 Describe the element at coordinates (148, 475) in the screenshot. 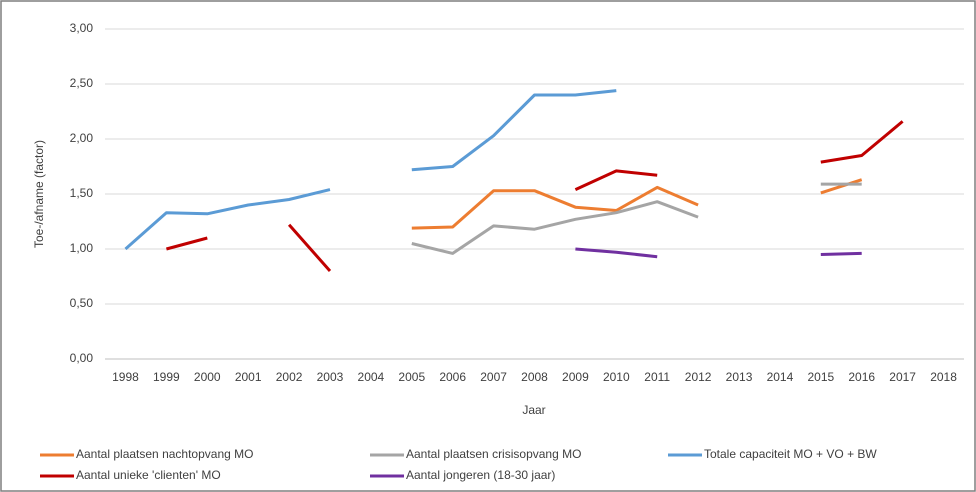

I see `legend-label: Aantal unieke 'clienten' MO` at that location.